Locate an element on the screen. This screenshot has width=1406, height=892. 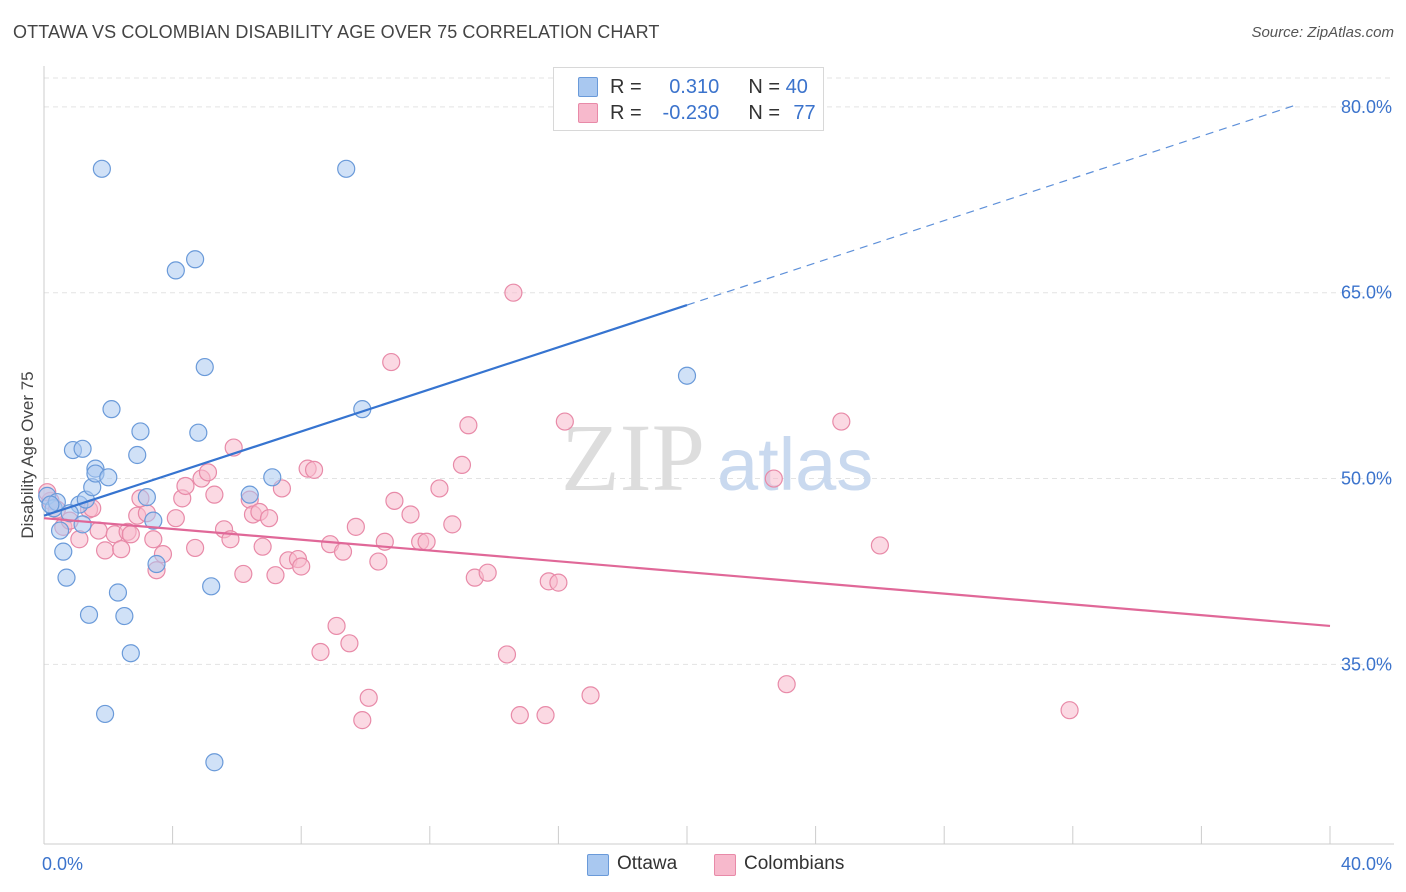
legend-text-ottawa: R = 0.310 N = 40 is located at coordinates (709, 87).